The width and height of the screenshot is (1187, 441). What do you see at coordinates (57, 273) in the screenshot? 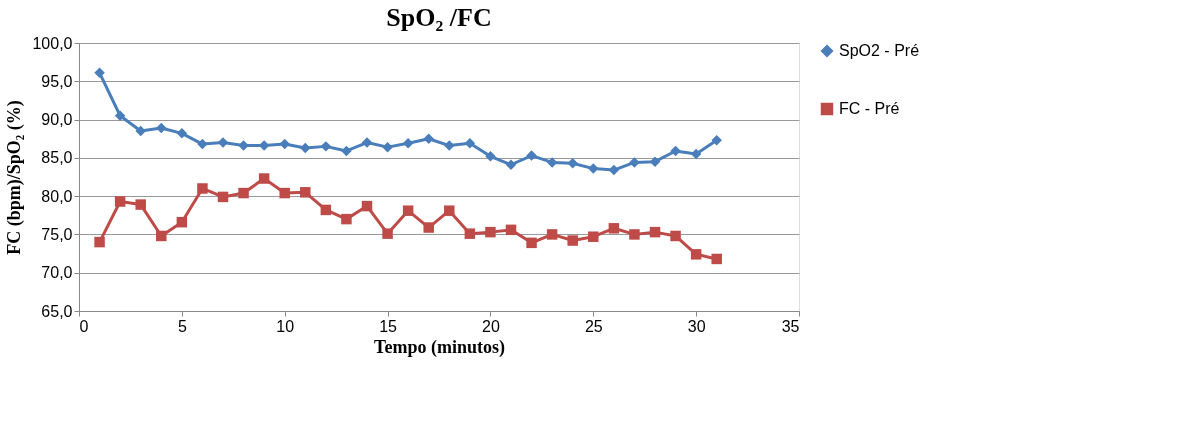
I see `y-tick-label: 70,0` at bounding box center [57, 273].